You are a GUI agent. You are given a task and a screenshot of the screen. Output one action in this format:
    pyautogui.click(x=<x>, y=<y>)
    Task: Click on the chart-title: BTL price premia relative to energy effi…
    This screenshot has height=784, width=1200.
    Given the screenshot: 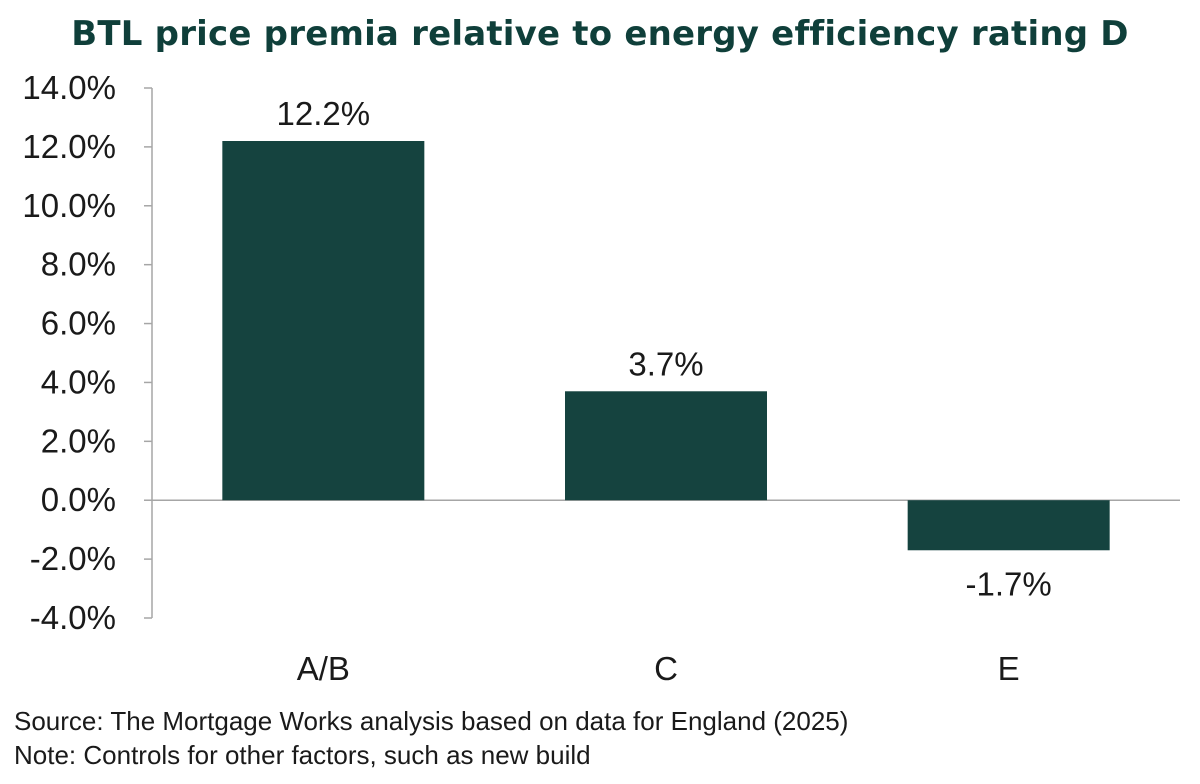 What is the action you would take?
    pyautogui.click(x=600, y=34)
    